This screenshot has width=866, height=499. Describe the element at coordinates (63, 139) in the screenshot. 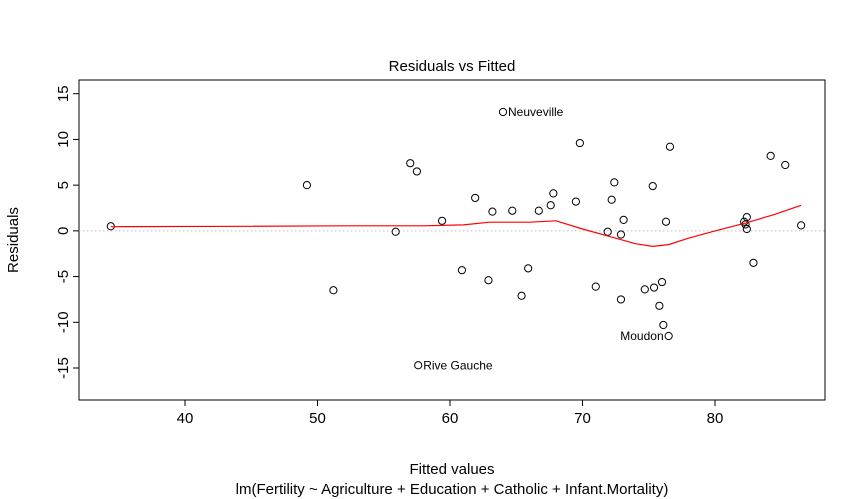

I see `y-tick-label: 10` at that location.